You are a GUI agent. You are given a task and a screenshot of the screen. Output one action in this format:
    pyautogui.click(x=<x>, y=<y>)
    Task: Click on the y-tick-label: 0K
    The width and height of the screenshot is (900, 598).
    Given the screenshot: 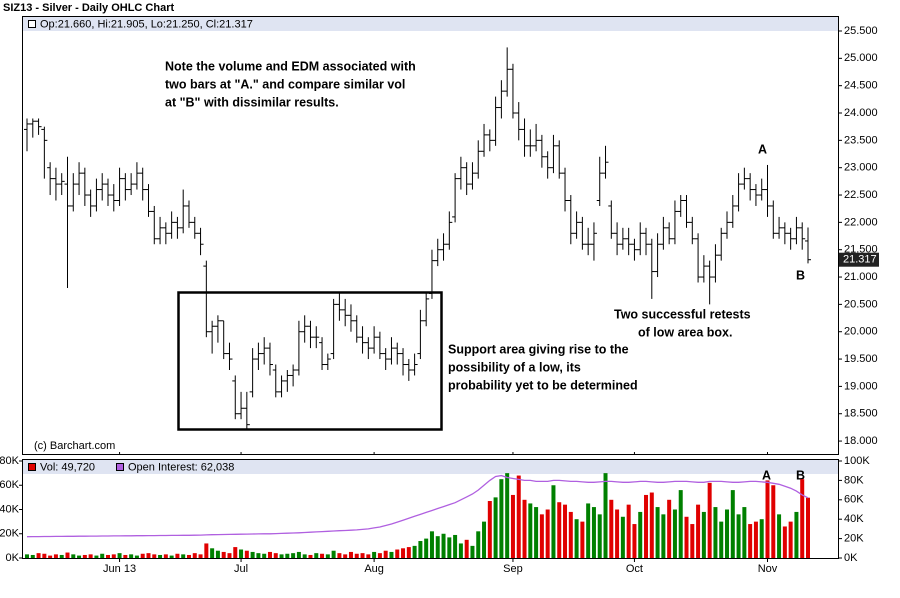 What is the action you would take?
    pyautogui.click(x=13, y=558)
    